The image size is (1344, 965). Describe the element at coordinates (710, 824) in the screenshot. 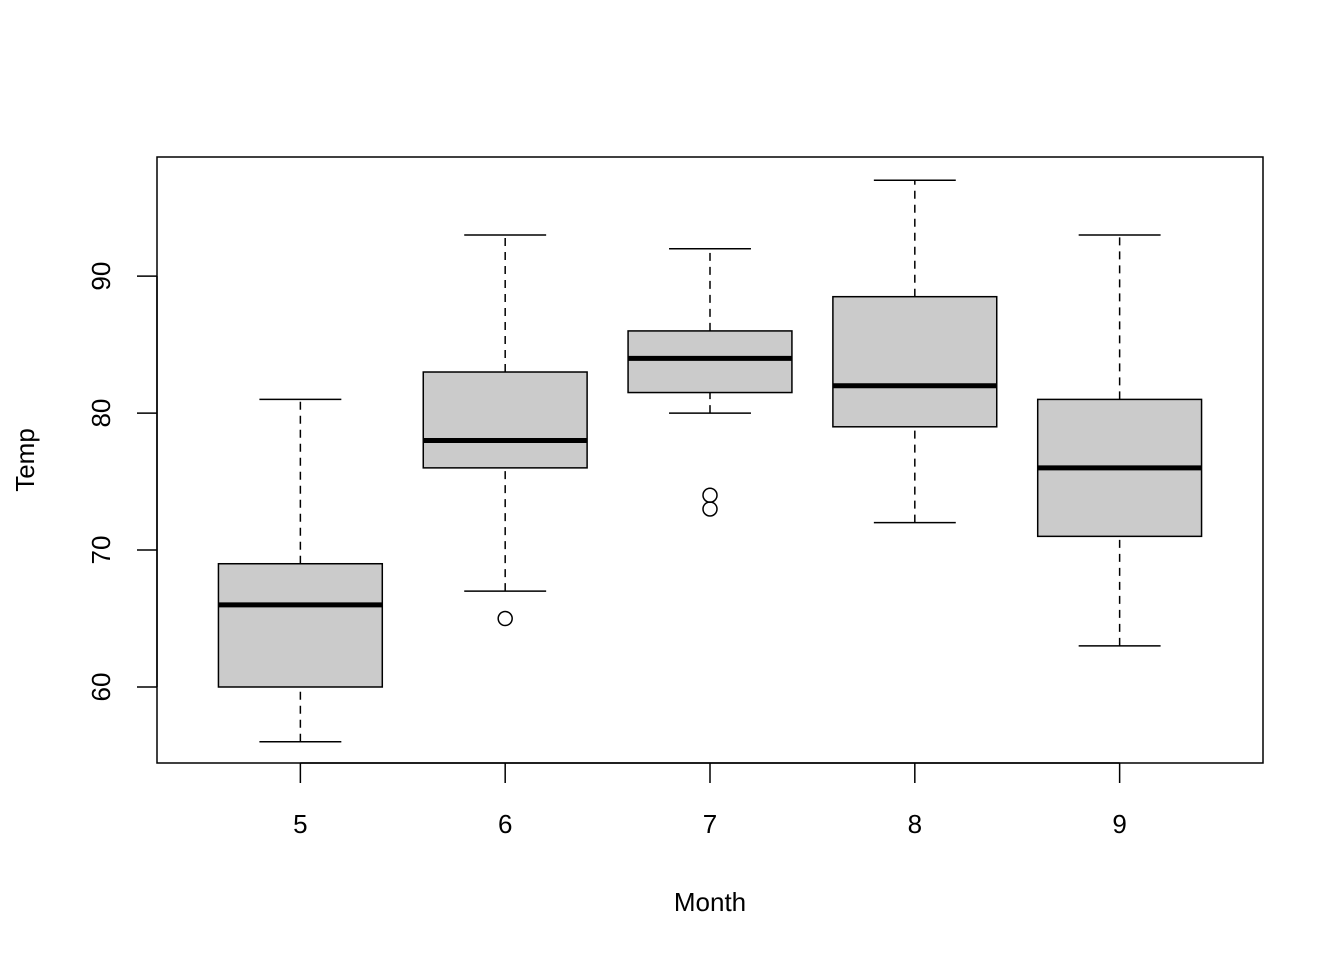

I see `x-tick-label: 7` at that location.